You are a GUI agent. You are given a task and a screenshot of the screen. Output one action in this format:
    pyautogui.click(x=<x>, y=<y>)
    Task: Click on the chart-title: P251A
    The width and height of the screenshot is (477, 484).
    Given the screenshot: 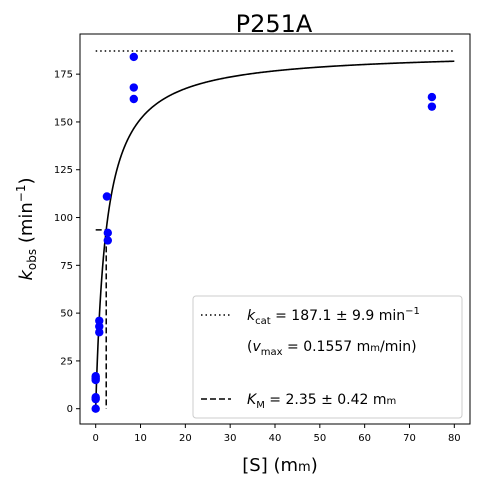 What is the action you would take?
    pyautogui.click(x=274, y=24)
    